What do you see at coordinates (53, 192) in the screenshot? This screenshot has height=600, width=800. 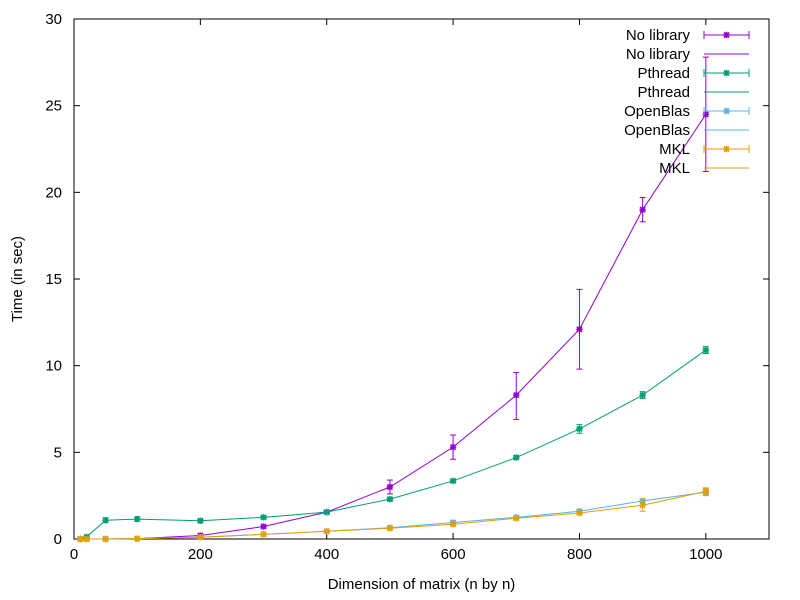 I see `y-tick-label: 20` at bounding box center [53, 192].